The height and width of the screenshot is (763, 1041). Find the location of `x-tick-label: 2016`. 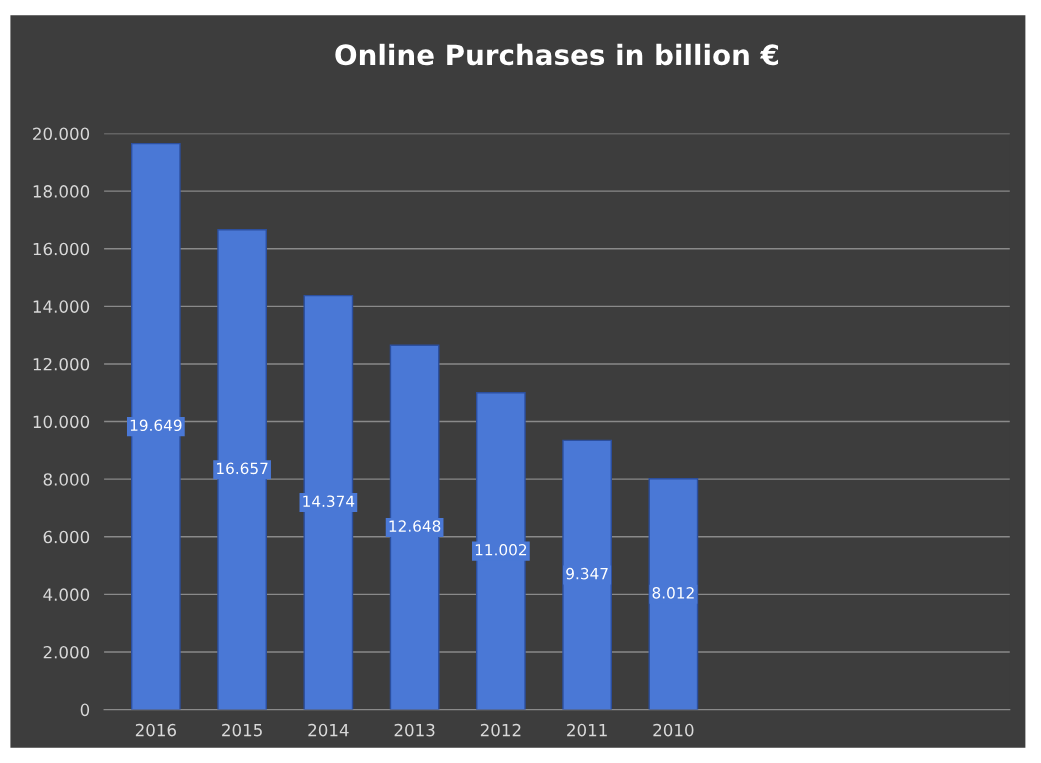

x-tick-label: 2016 is located at coordinates (156, 730).